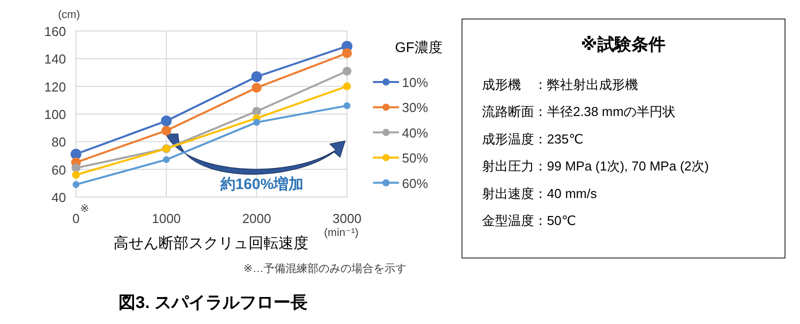  What do you see at coordinates (76, 218) in the screenshot?
I see `x-tick-label: 0` at bounding box center [76, 218].